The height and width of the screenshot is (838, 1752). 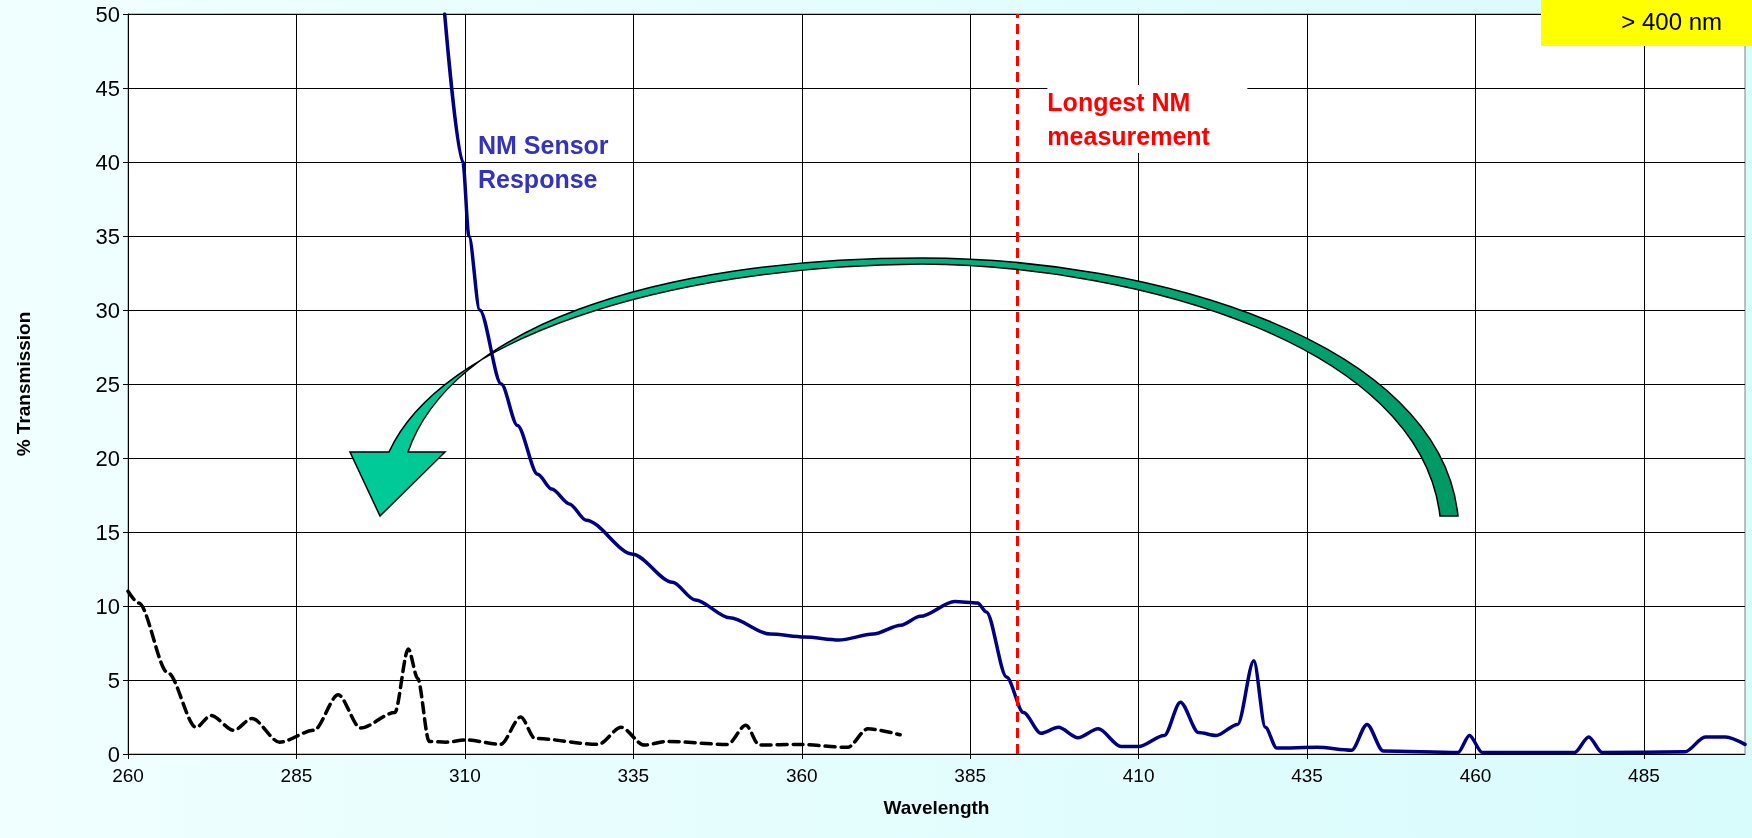 What do you see at coordinates (107, 310) in the screenshot?
I see `y-tick-label: 30` at bounding box center [107, 310].